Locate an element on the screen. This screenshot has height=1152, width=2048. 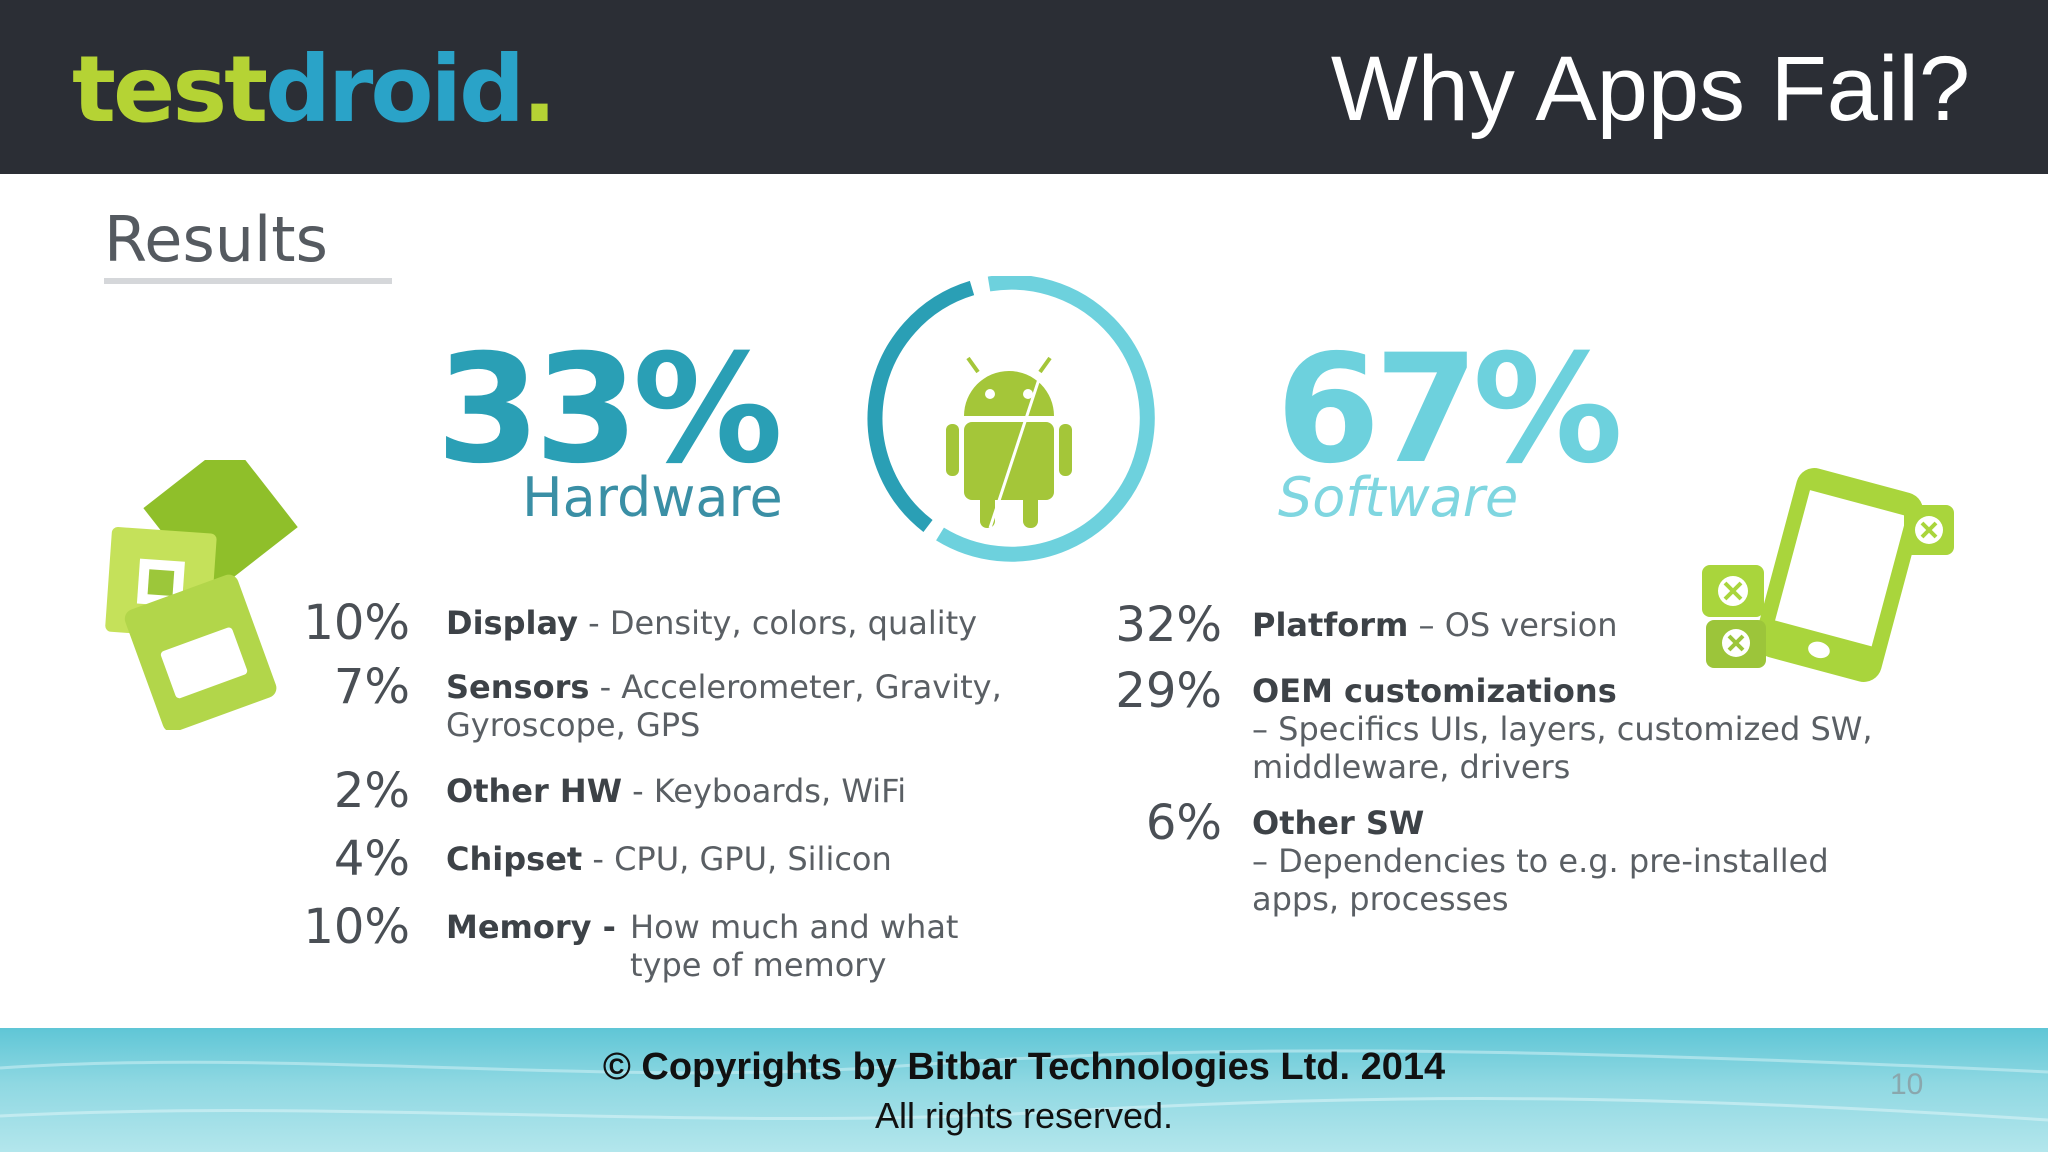
page-number: 10 is located at coordinates (1907, 1084).